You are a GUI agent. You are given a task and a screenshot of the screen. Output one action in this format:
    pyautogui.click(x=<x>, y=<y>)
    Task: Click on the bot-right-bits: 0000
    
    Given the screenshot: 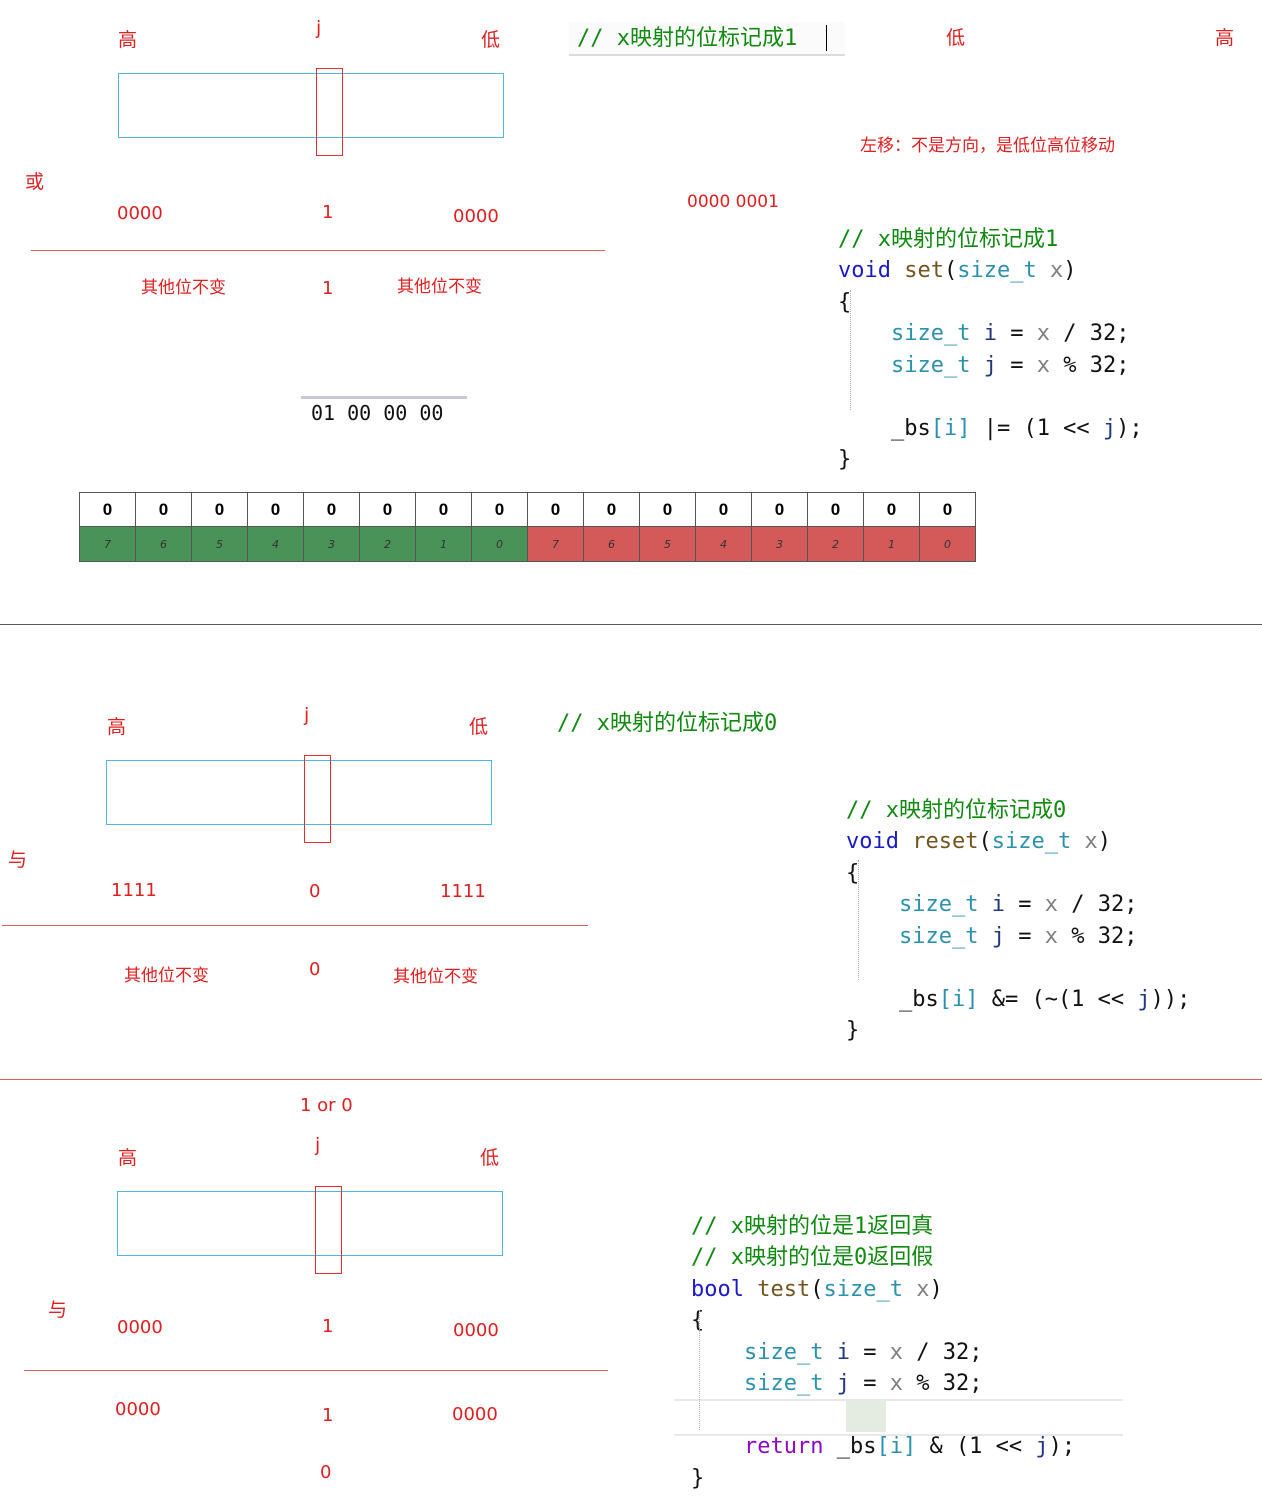 What is the action you would take?
    pyautogui.click(x=476, y=1330)
    